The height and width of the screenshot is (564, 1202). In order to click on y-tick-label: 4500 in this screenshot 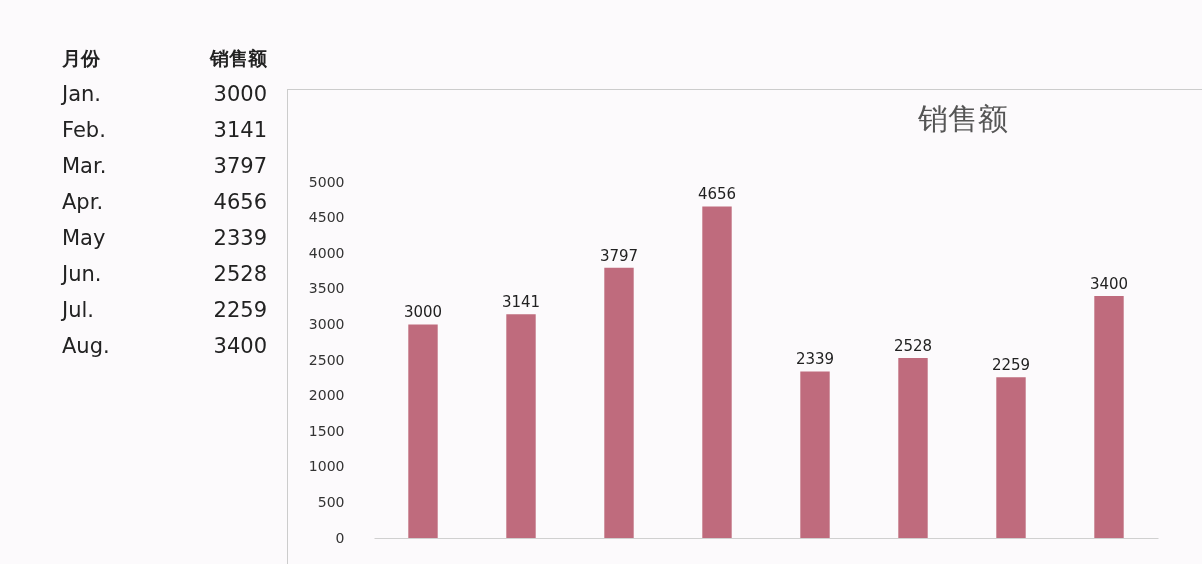, I will do `click(326, 217)`.